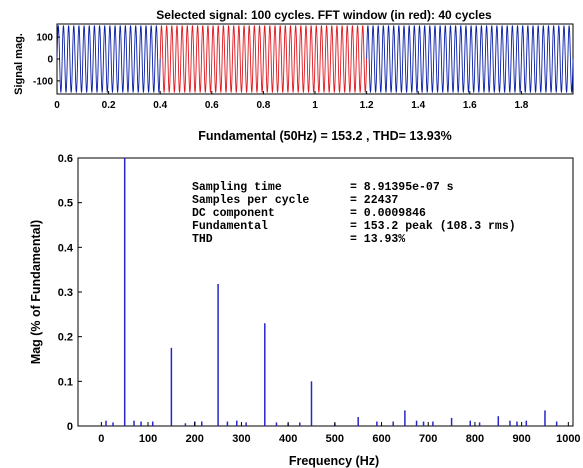 The image size is (583, 468). I want to click on signal-axis-ticks: 0 0.2 0.4 0.6 0.8 1 1.2 1.4 1.6 1.8 100 0 -100, so click(281, 72).